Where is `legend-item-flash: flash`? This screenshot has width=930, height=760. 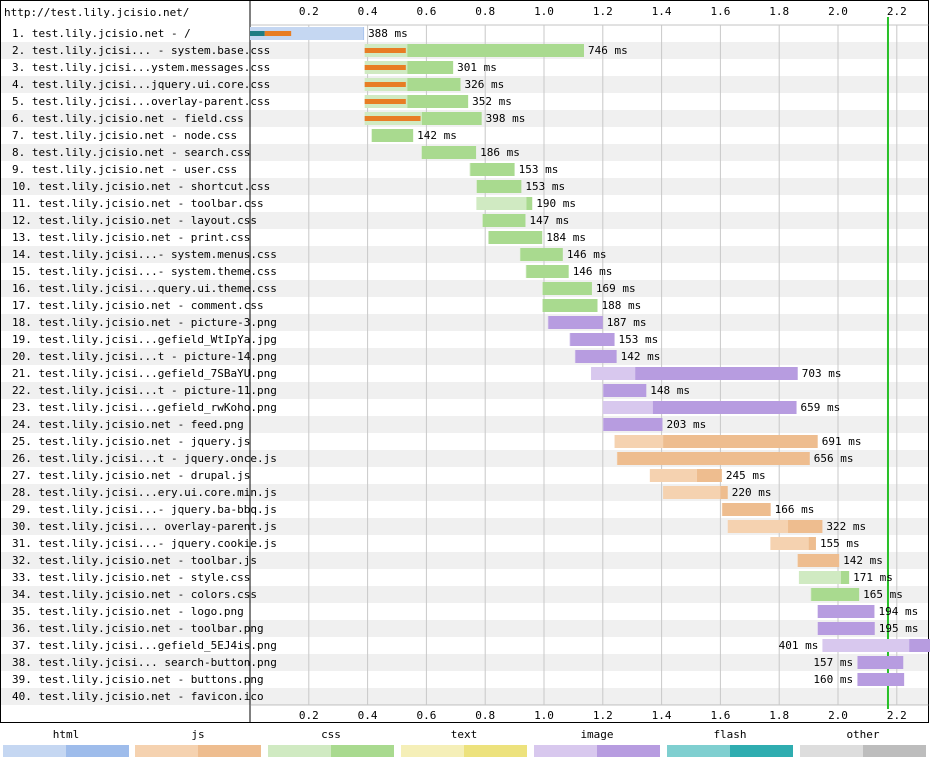 legend-item-flash: flash is located at coordinates (730, 743).